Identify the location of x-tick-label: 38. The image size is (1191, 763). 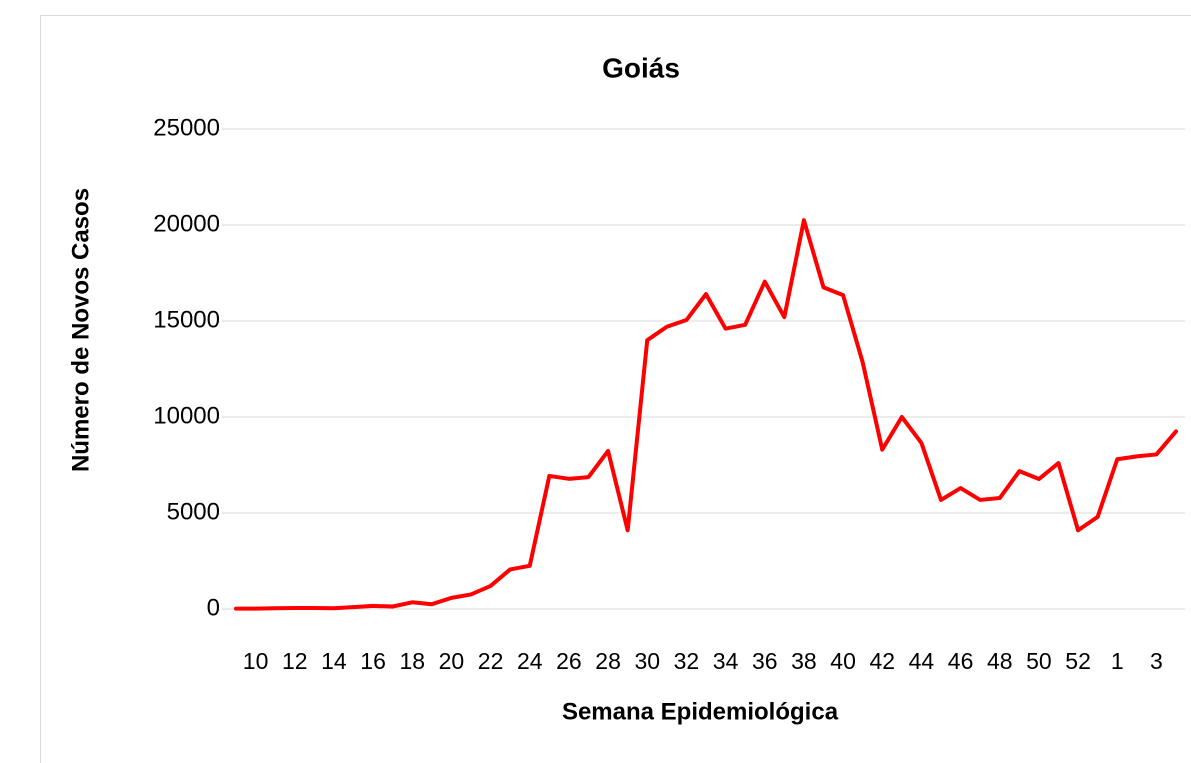
(804, 661).